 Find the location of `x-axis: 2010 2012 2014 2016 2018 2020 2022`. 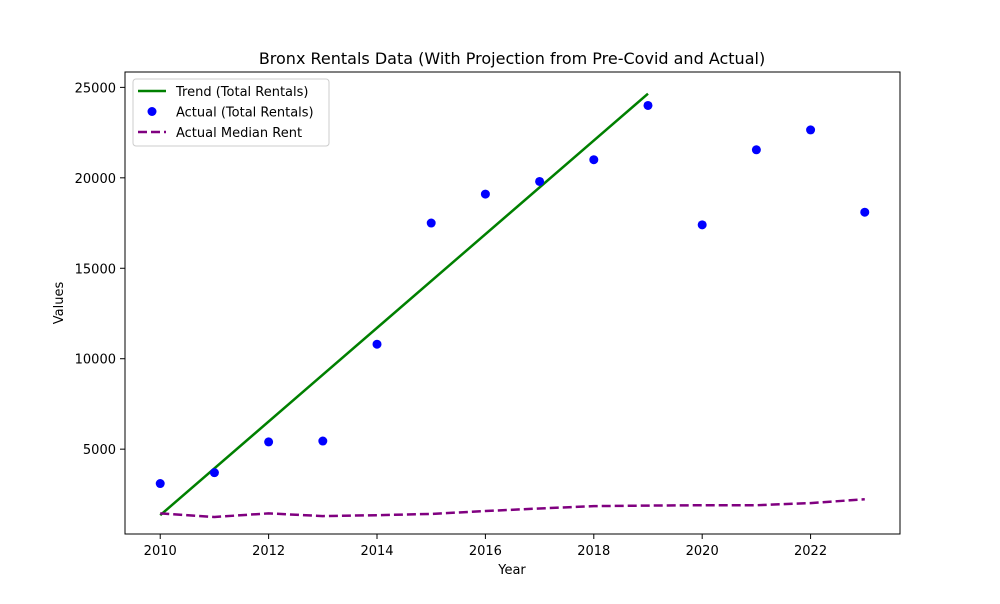

x-axis: 2010 2012 2014 2016 2018 2020 2022 is located at coordinates (485, 546).